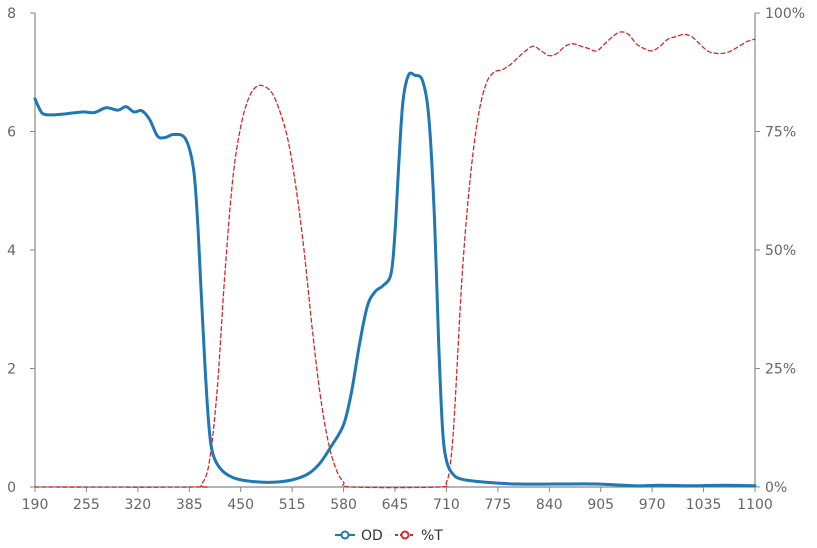  Describe the element at coordinates (780, 133) in the screenshot. I see `y-right-tick-label: 75%` at that location.